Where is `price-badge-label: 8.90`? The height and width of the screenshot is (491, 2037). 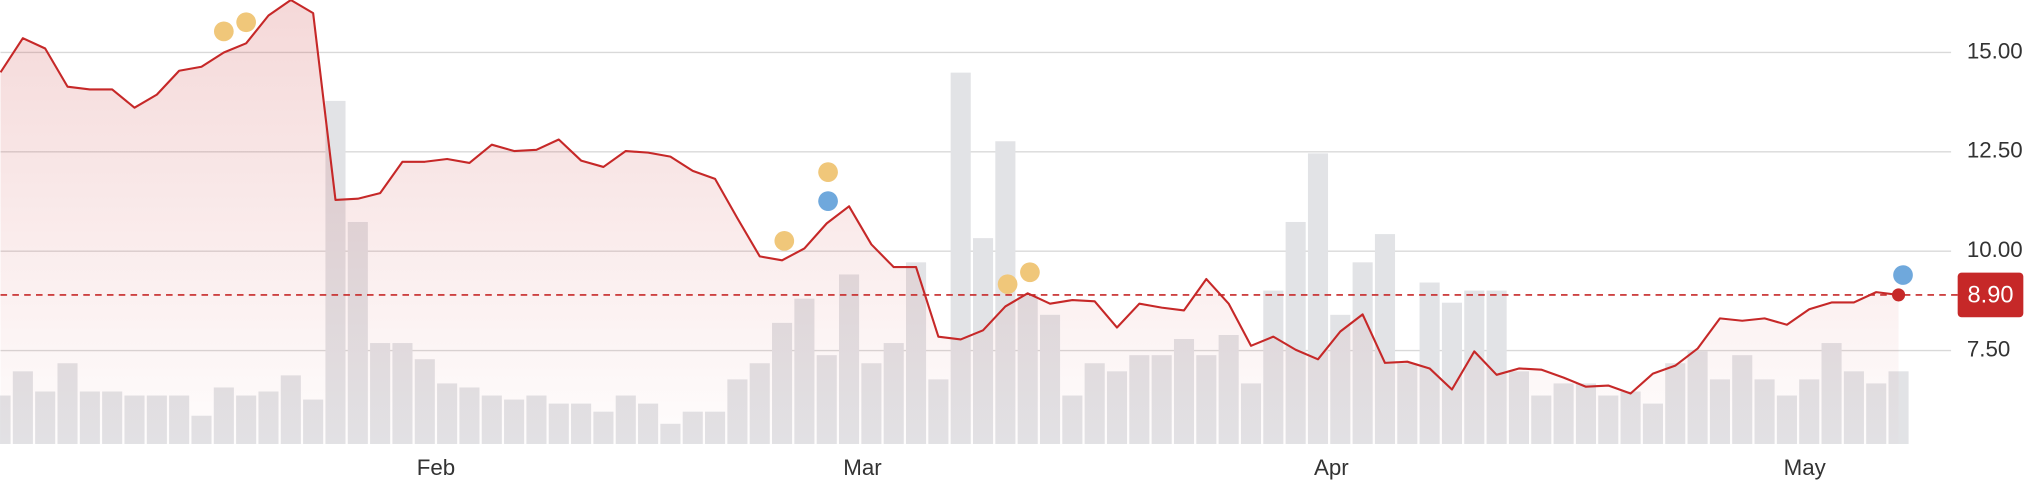 price-badge-label: 8.90 is located at coordinates (1991, 295).